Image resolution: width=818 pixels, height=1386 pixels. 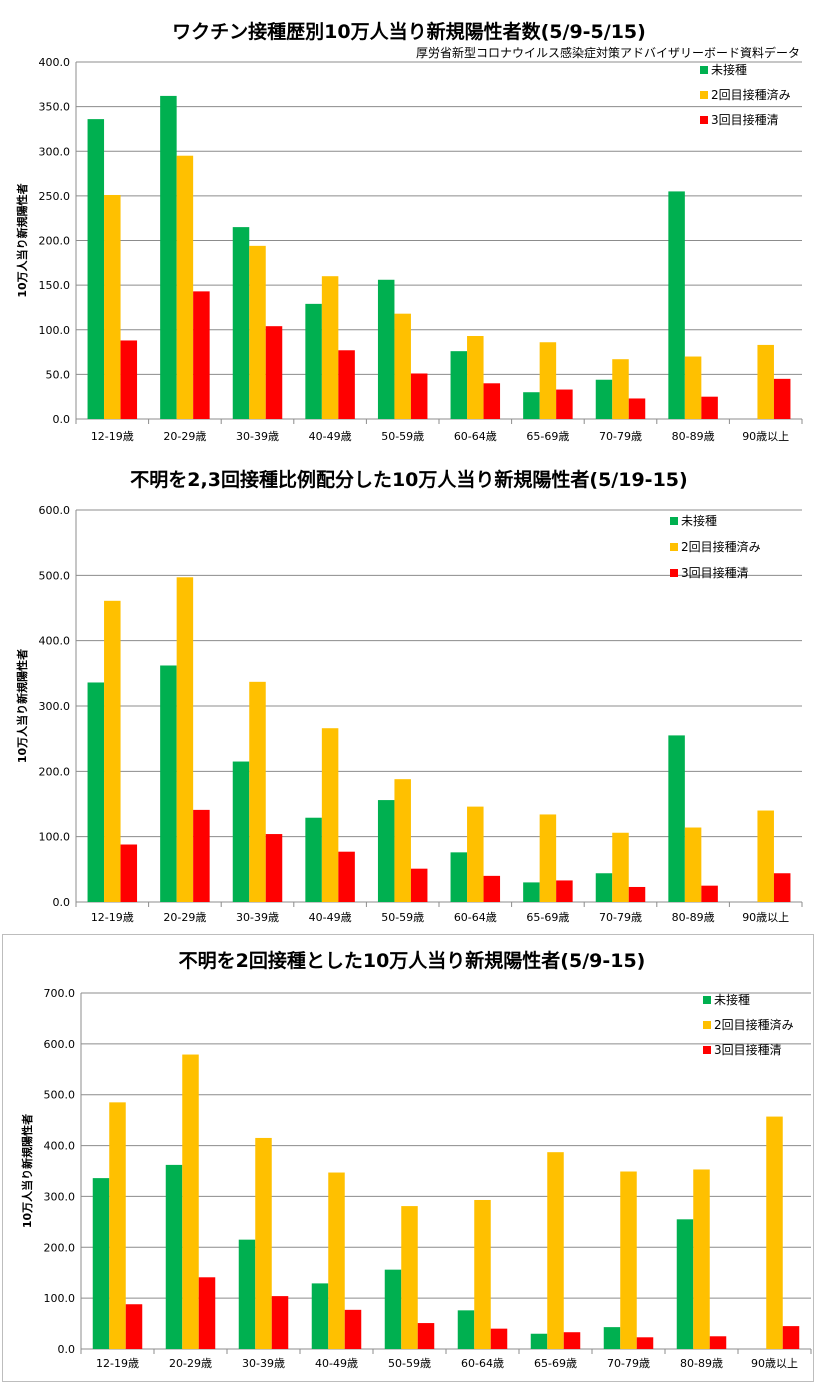 I want to click on x-tick-label: 80-89歳, so click(x=693, y=917).